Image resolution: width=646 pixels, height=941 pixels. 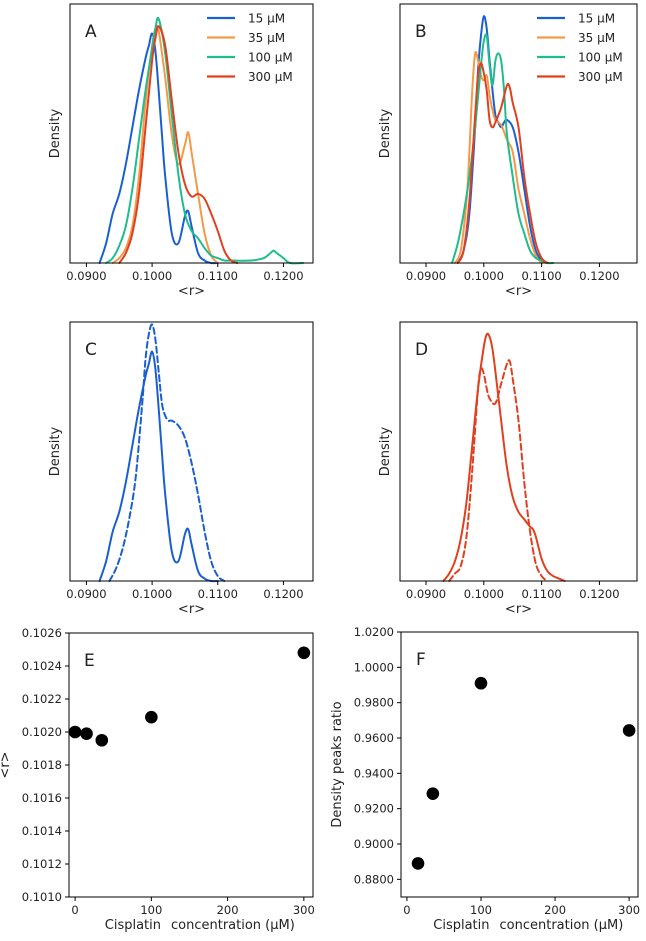 What do you see at coordinates (374, 879) in the screenshot?
I see `y-tick-label: 0.8800` at bounding box center [374, 879].